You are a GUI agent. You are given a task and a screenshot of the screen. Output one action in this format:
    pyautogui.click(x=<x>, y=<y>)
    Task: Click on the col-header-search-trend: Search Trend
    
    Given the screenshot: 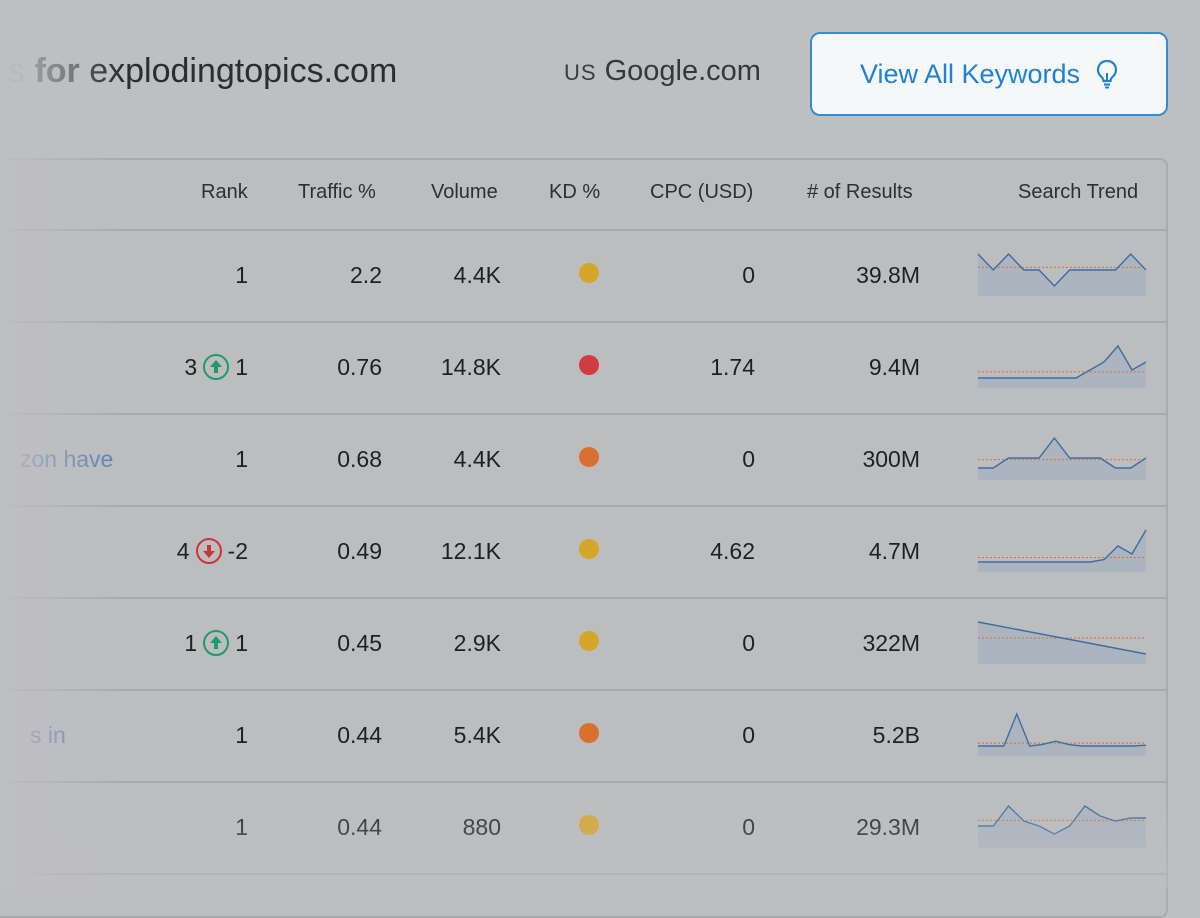 What is the action you would take?
    pyautogui.click(x=1078, y=192)
    